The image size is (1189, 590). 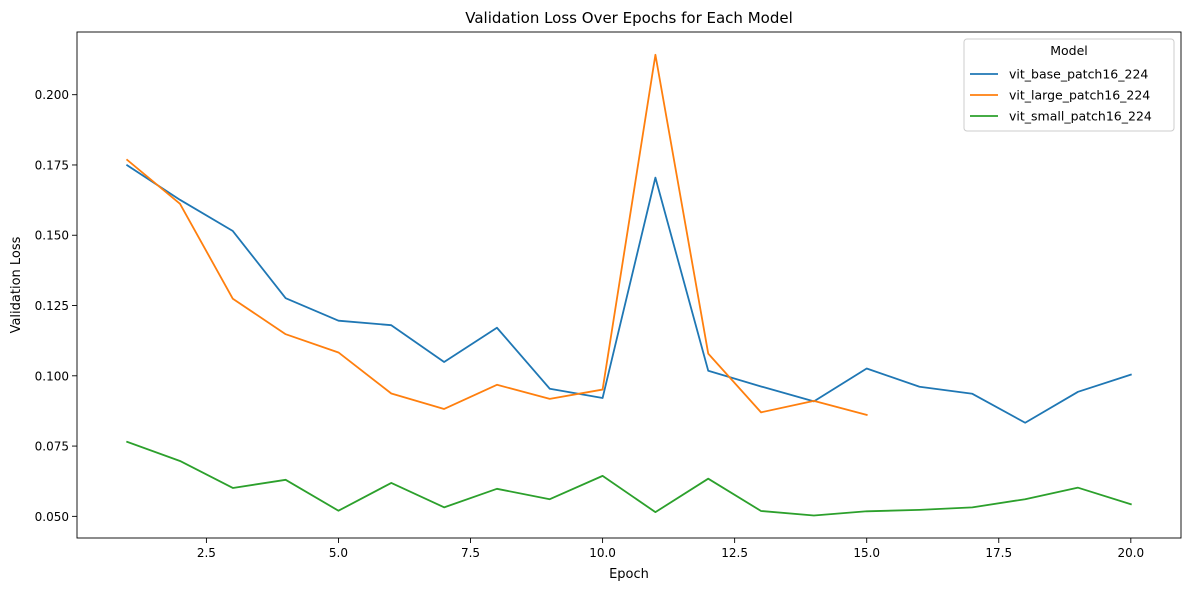 What do you see at coordinates (52, 447) in the screenshot?
I see `y-tick-label: 0.075` at bounding box center [52, 447].